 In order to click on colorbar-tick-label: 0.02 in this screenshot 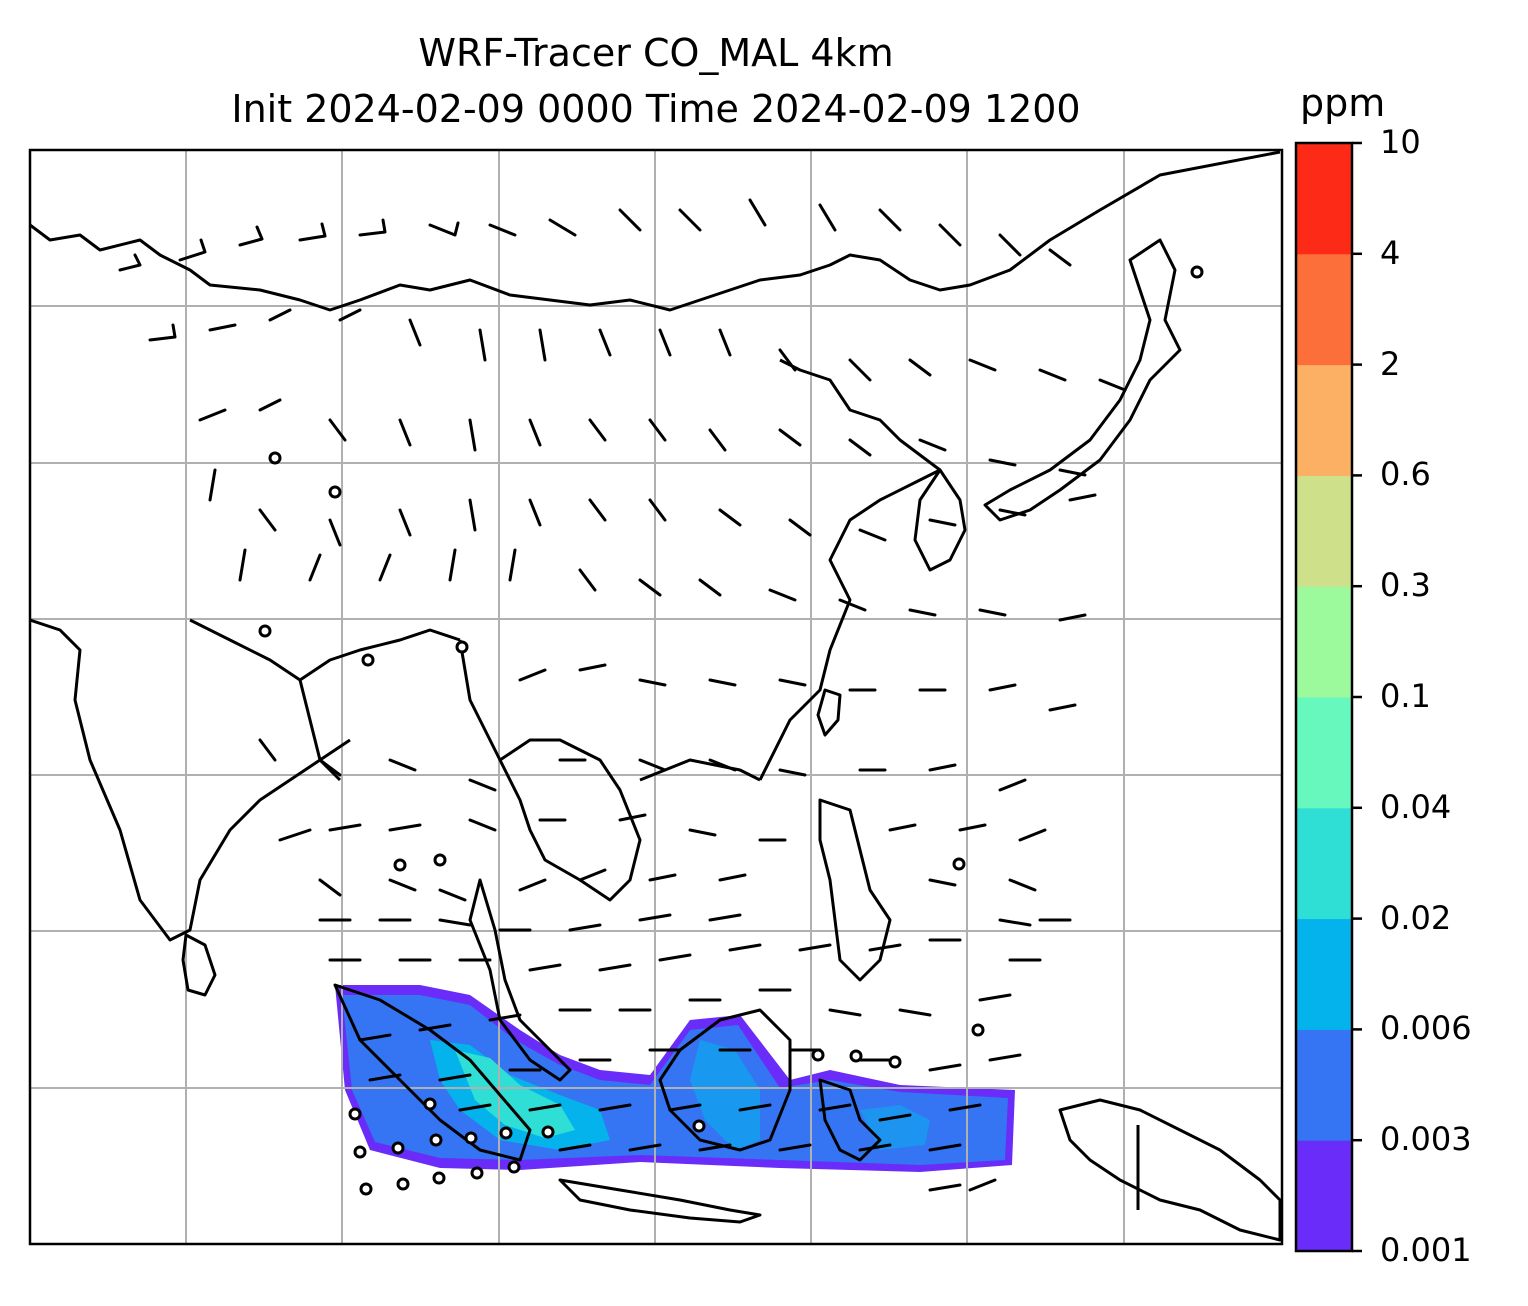, I will do `click(1416, 917)`.